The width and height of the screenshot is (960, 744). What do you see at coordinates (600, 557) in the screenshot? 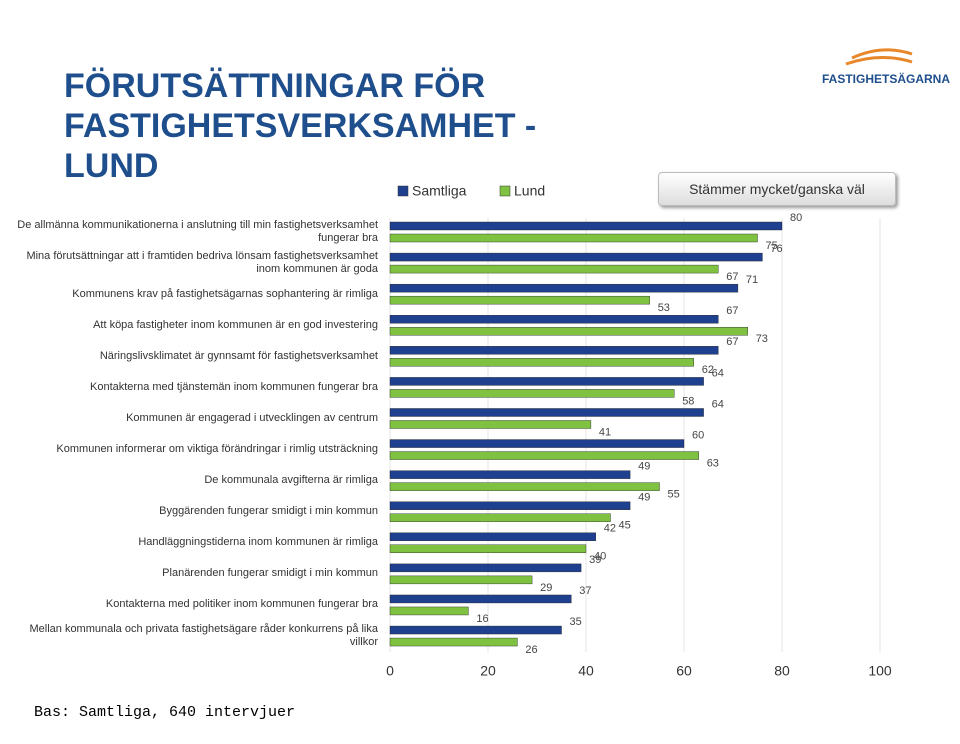
I see `value-label: 40` at bounding box center [600, 557].